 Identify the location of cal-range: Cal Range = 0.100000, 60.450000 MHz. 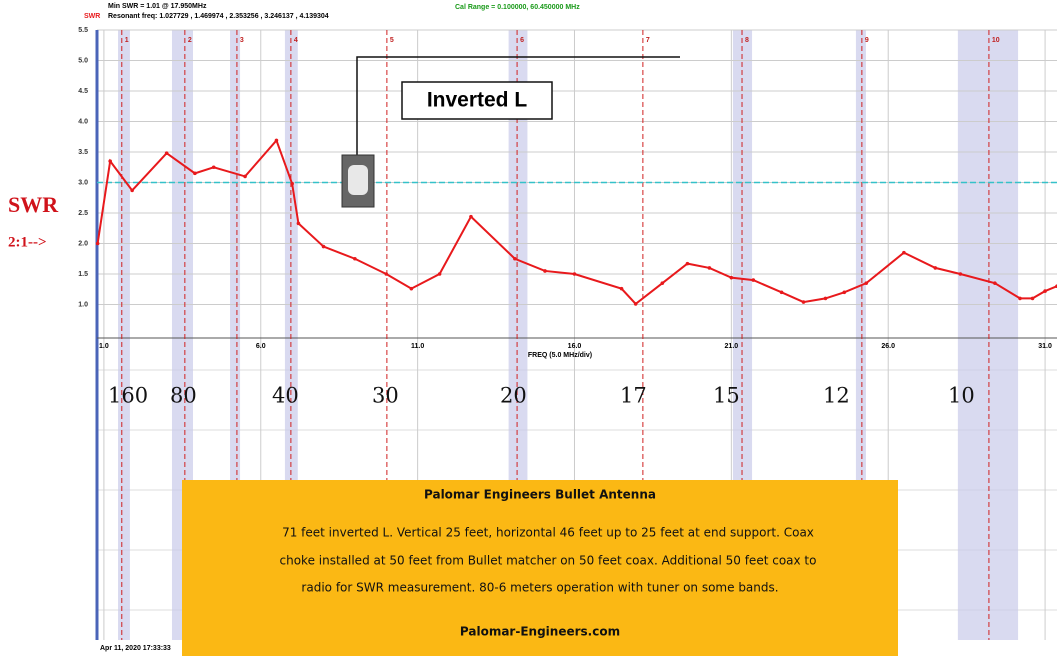
(517, 7).